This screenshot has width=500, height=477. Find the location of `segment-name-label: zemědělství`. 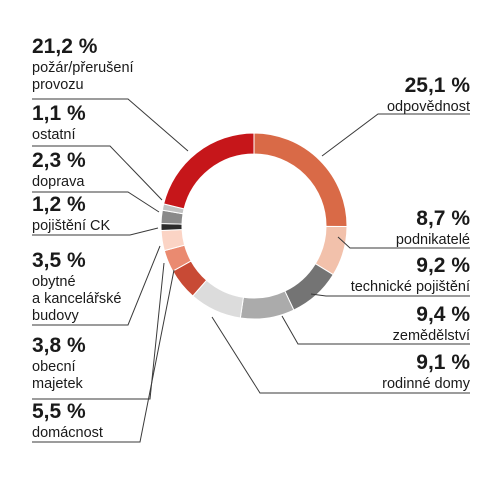

segment-name-label: zemědělství is located at coordinates (431, 336).